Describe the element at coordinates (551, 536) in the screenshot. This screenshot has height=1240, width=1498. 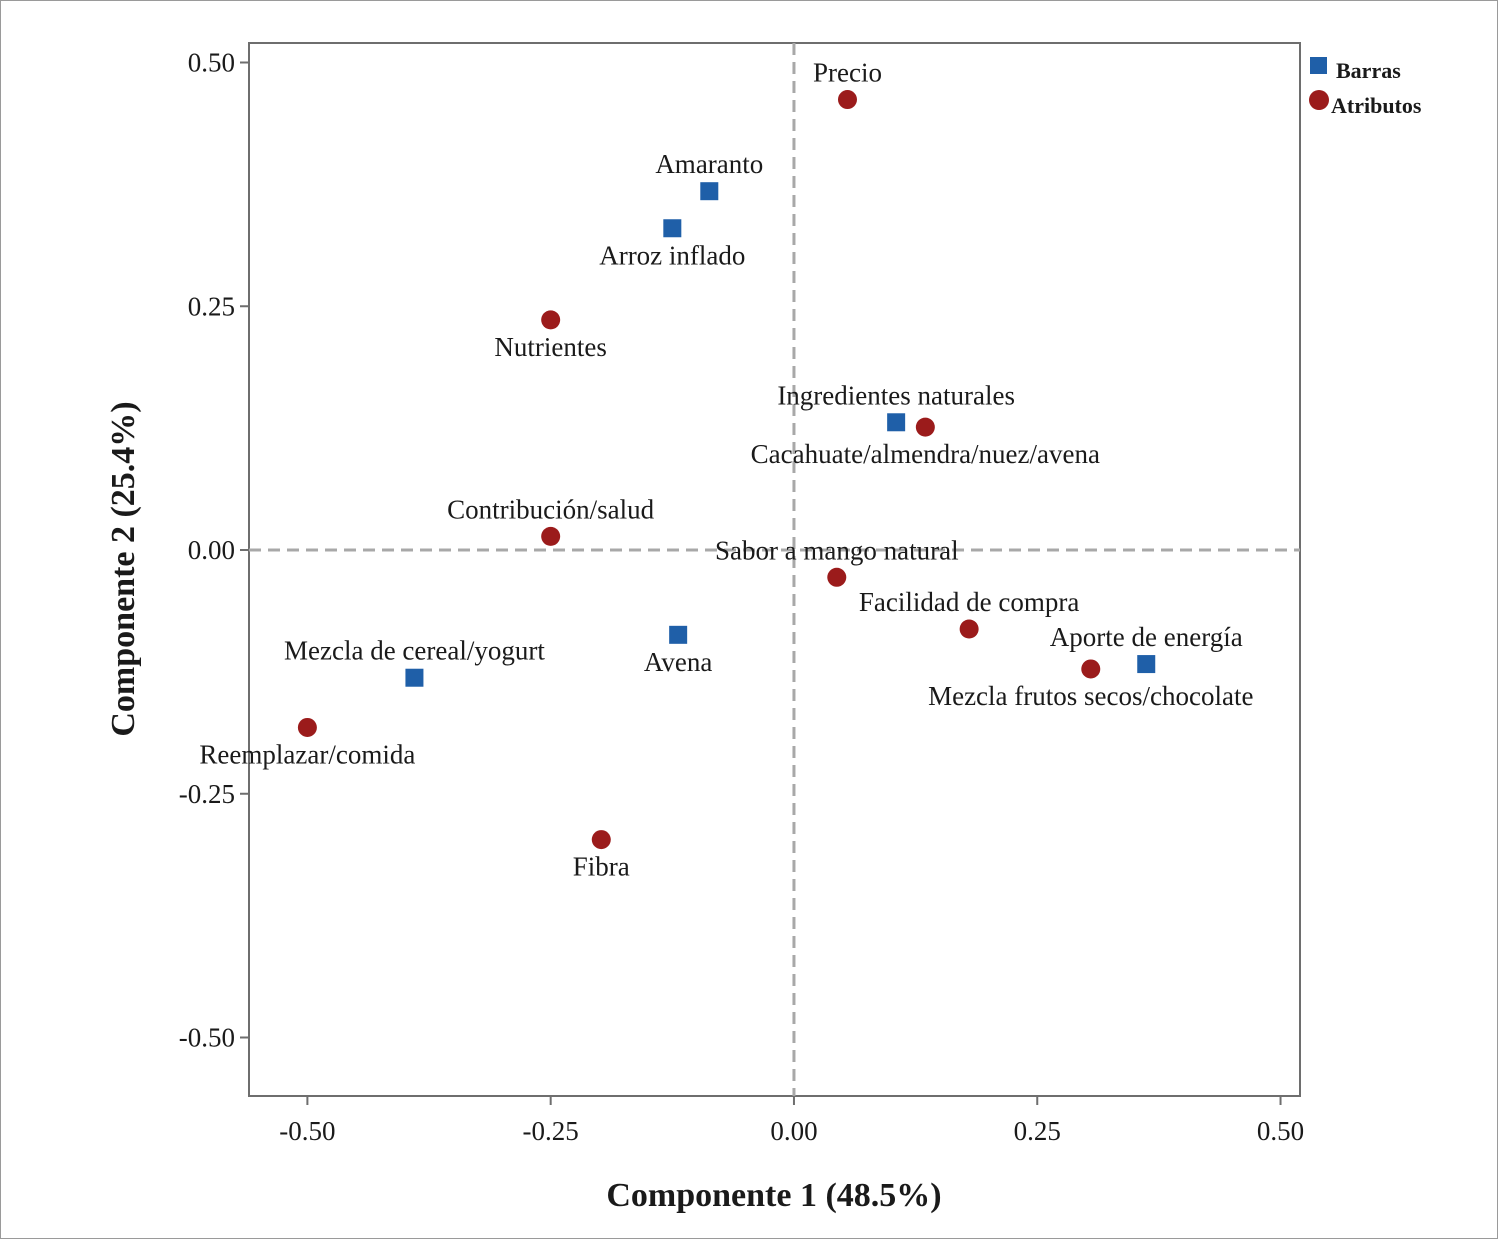
I see `point-contribucion-salud` at that location.